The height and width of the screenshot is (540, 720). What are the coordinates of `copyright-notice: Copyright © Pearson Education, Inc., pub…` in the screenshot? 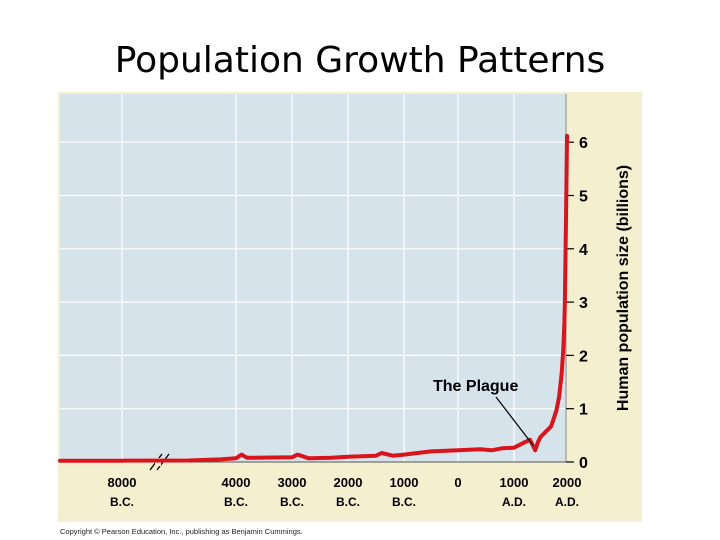 It's located at (181, 531).